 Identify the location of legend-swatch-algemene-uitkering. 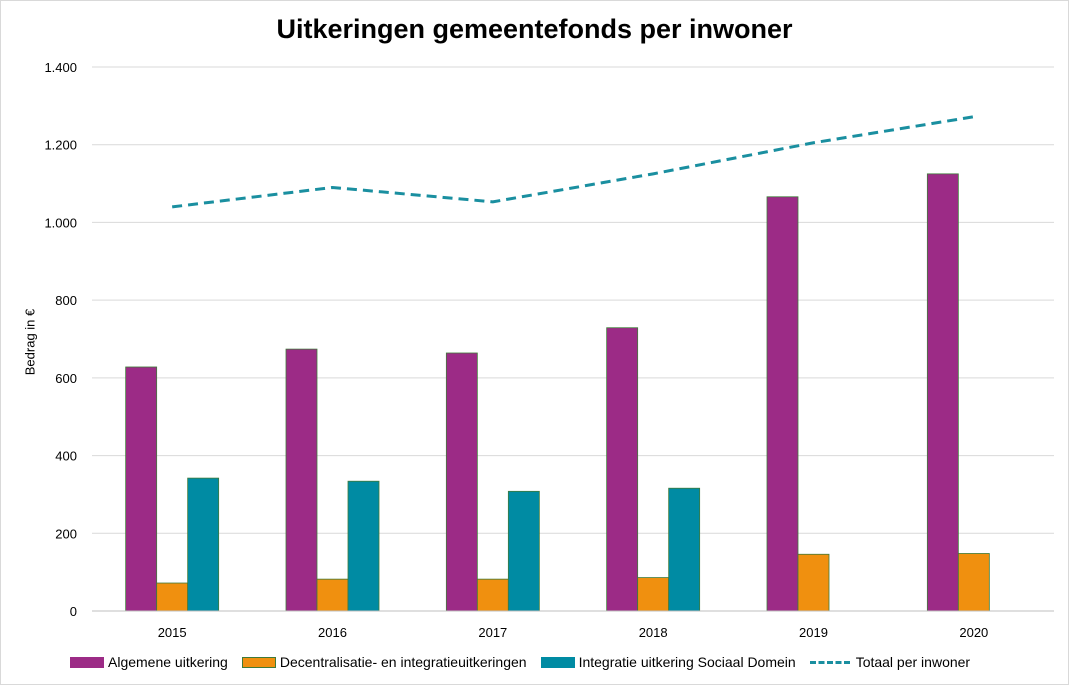
(87, 662).